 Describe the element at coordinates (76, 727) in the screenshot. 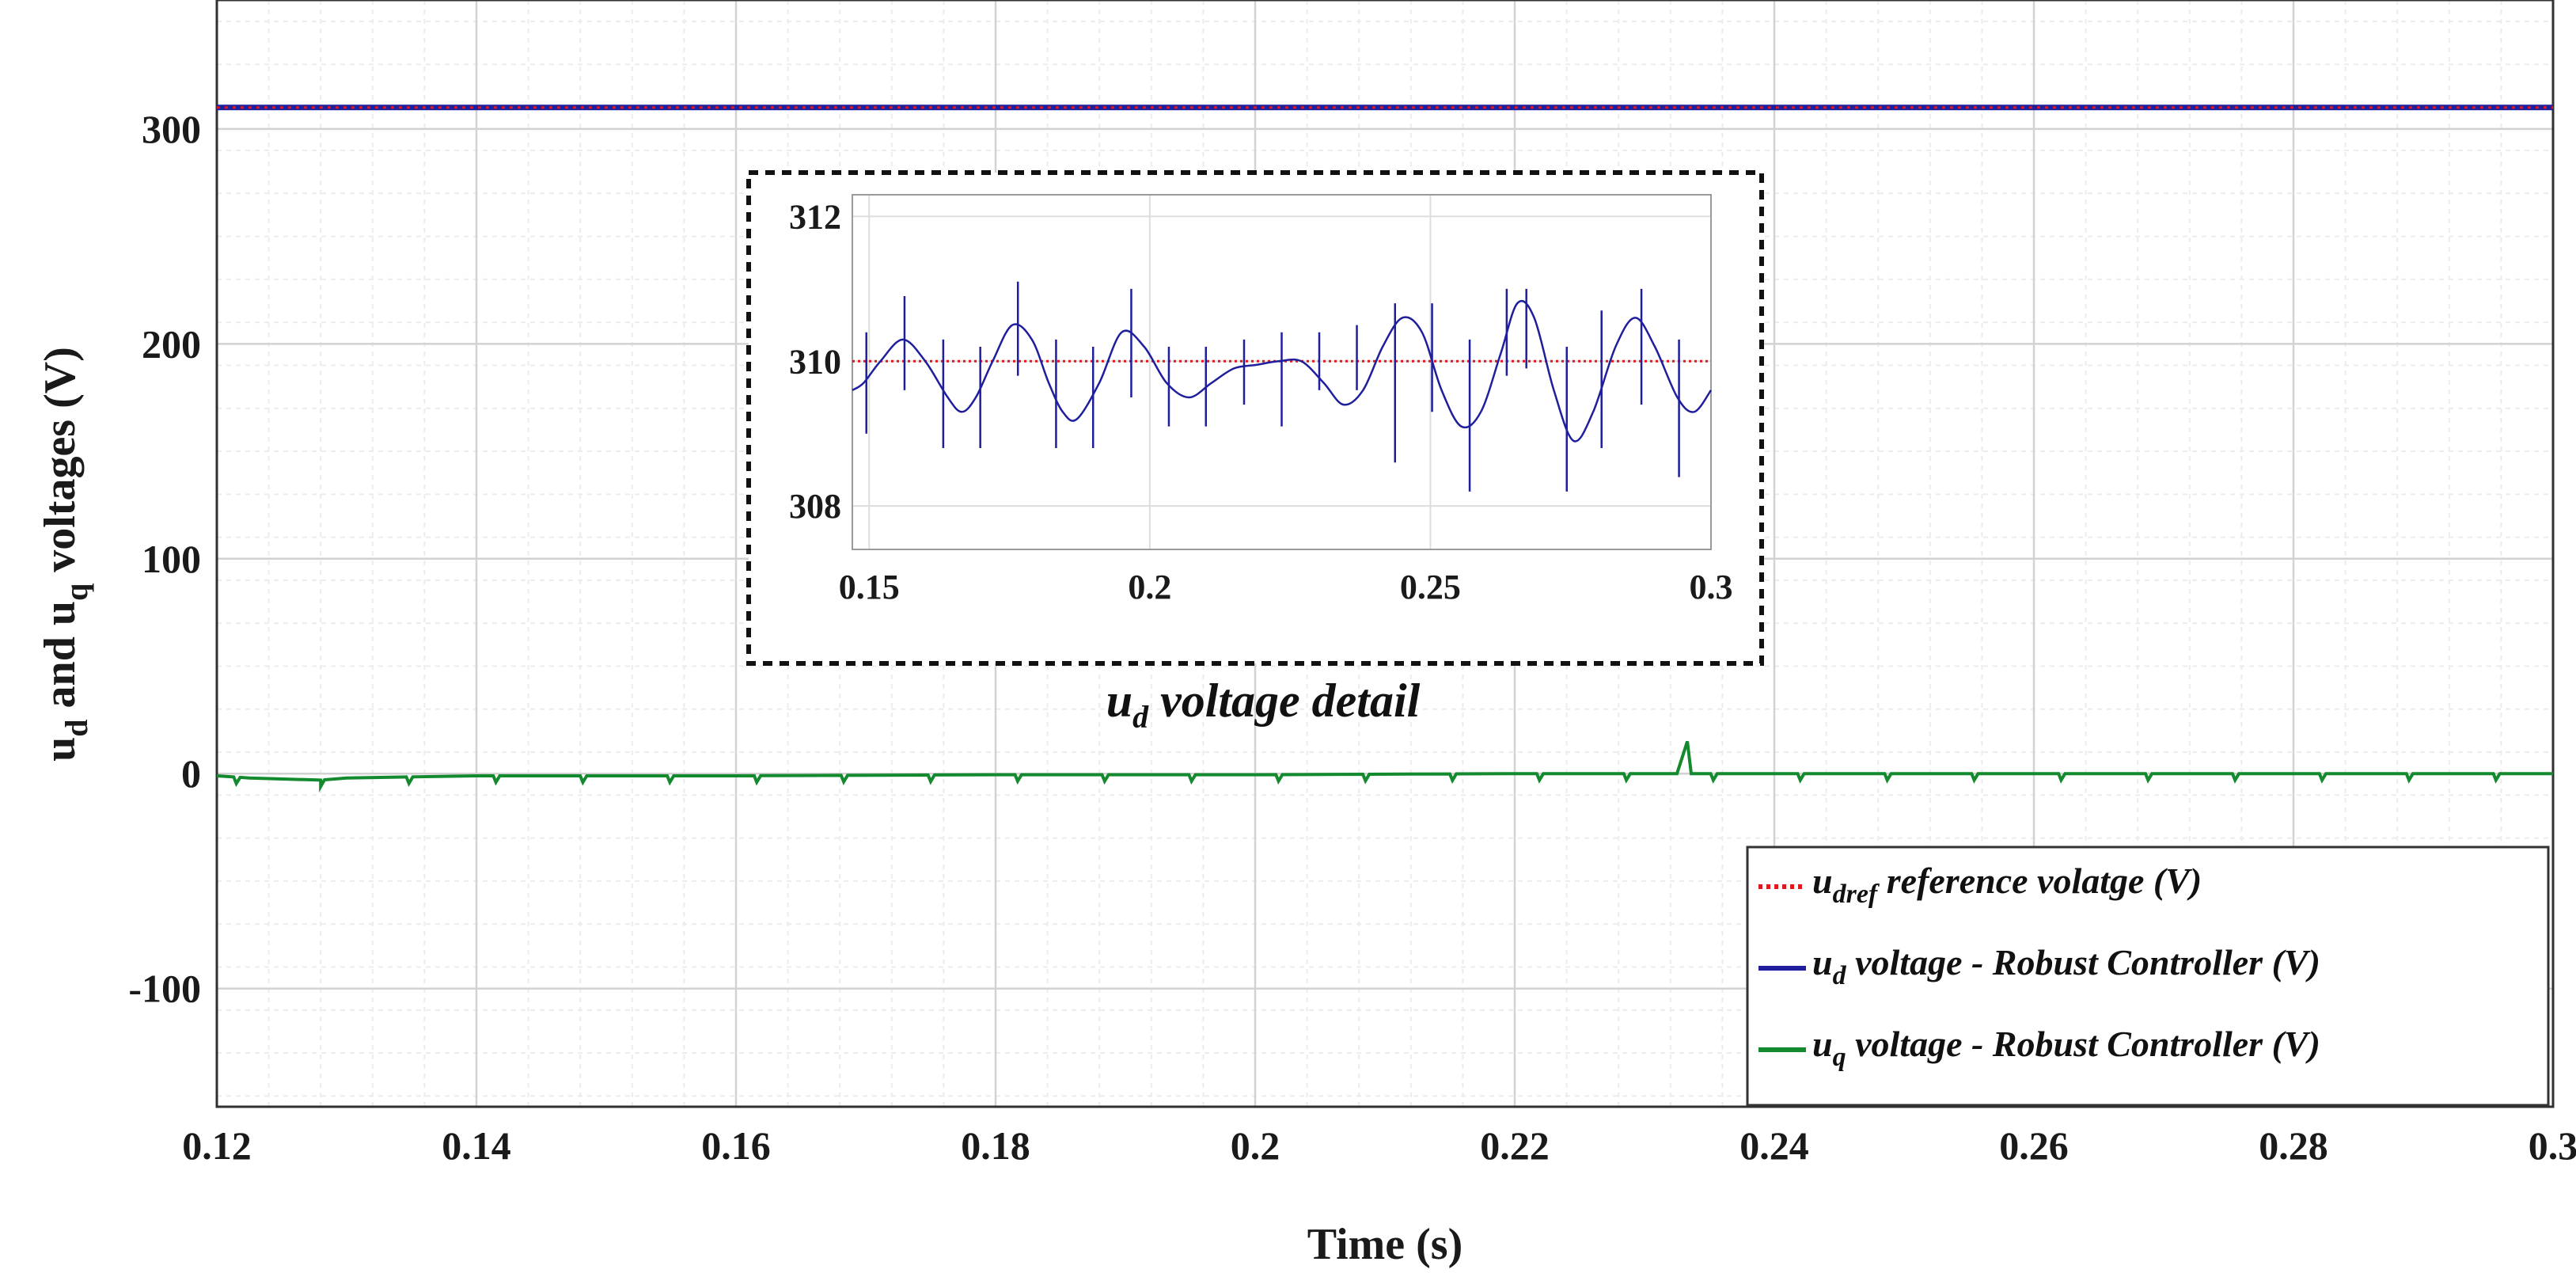

I see `y-label-sub-d: d` at that location.